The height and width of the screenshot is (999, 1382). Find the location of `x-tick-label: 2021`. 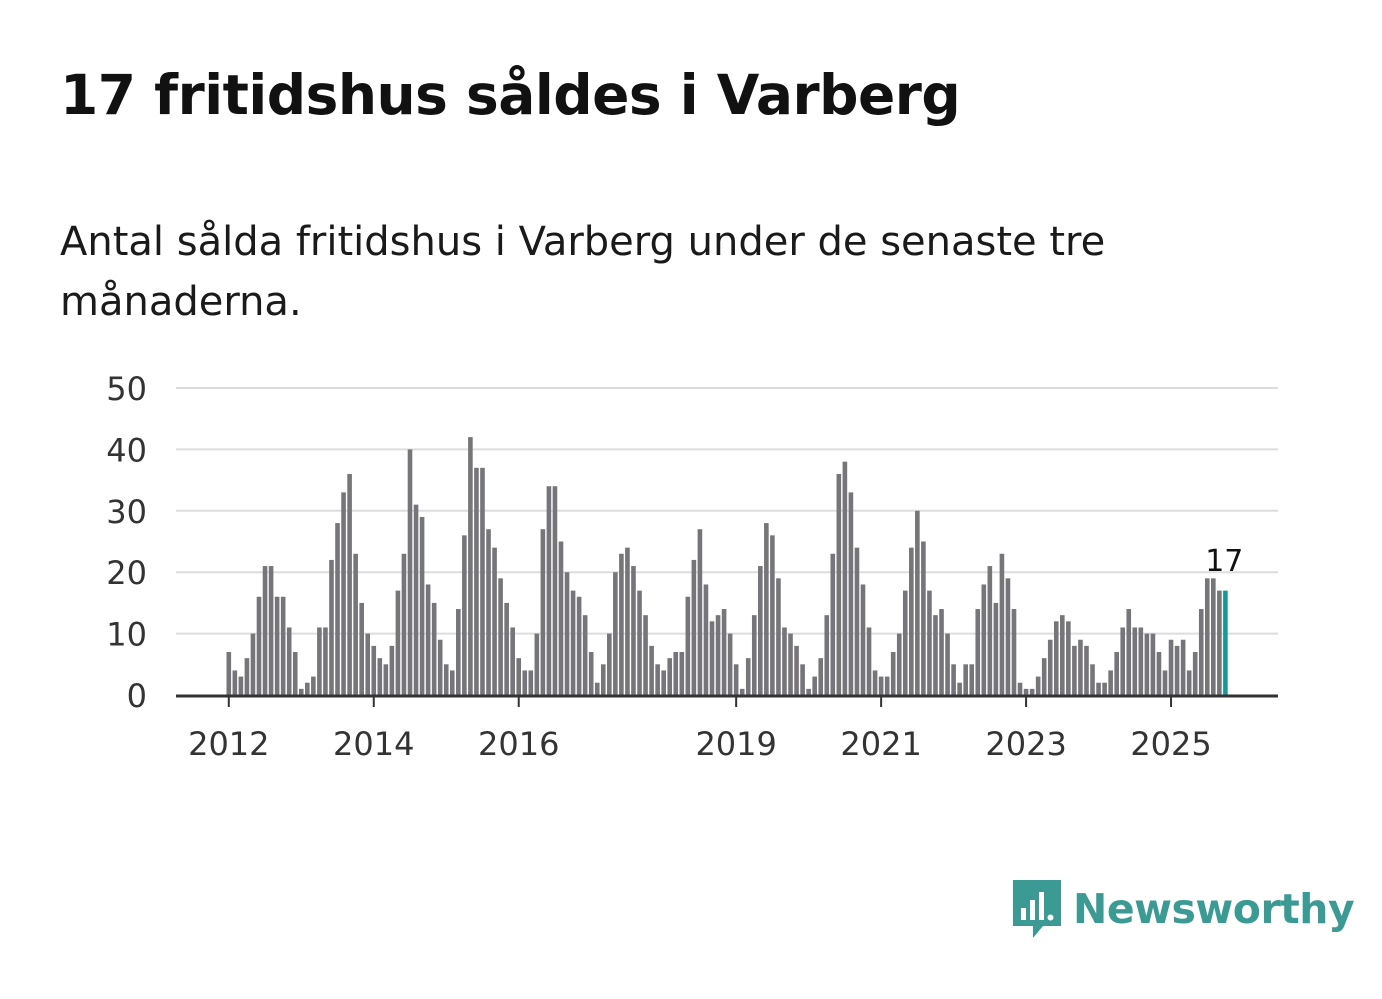

x-tick-label: 2021 is located at coordinates (880, 744).